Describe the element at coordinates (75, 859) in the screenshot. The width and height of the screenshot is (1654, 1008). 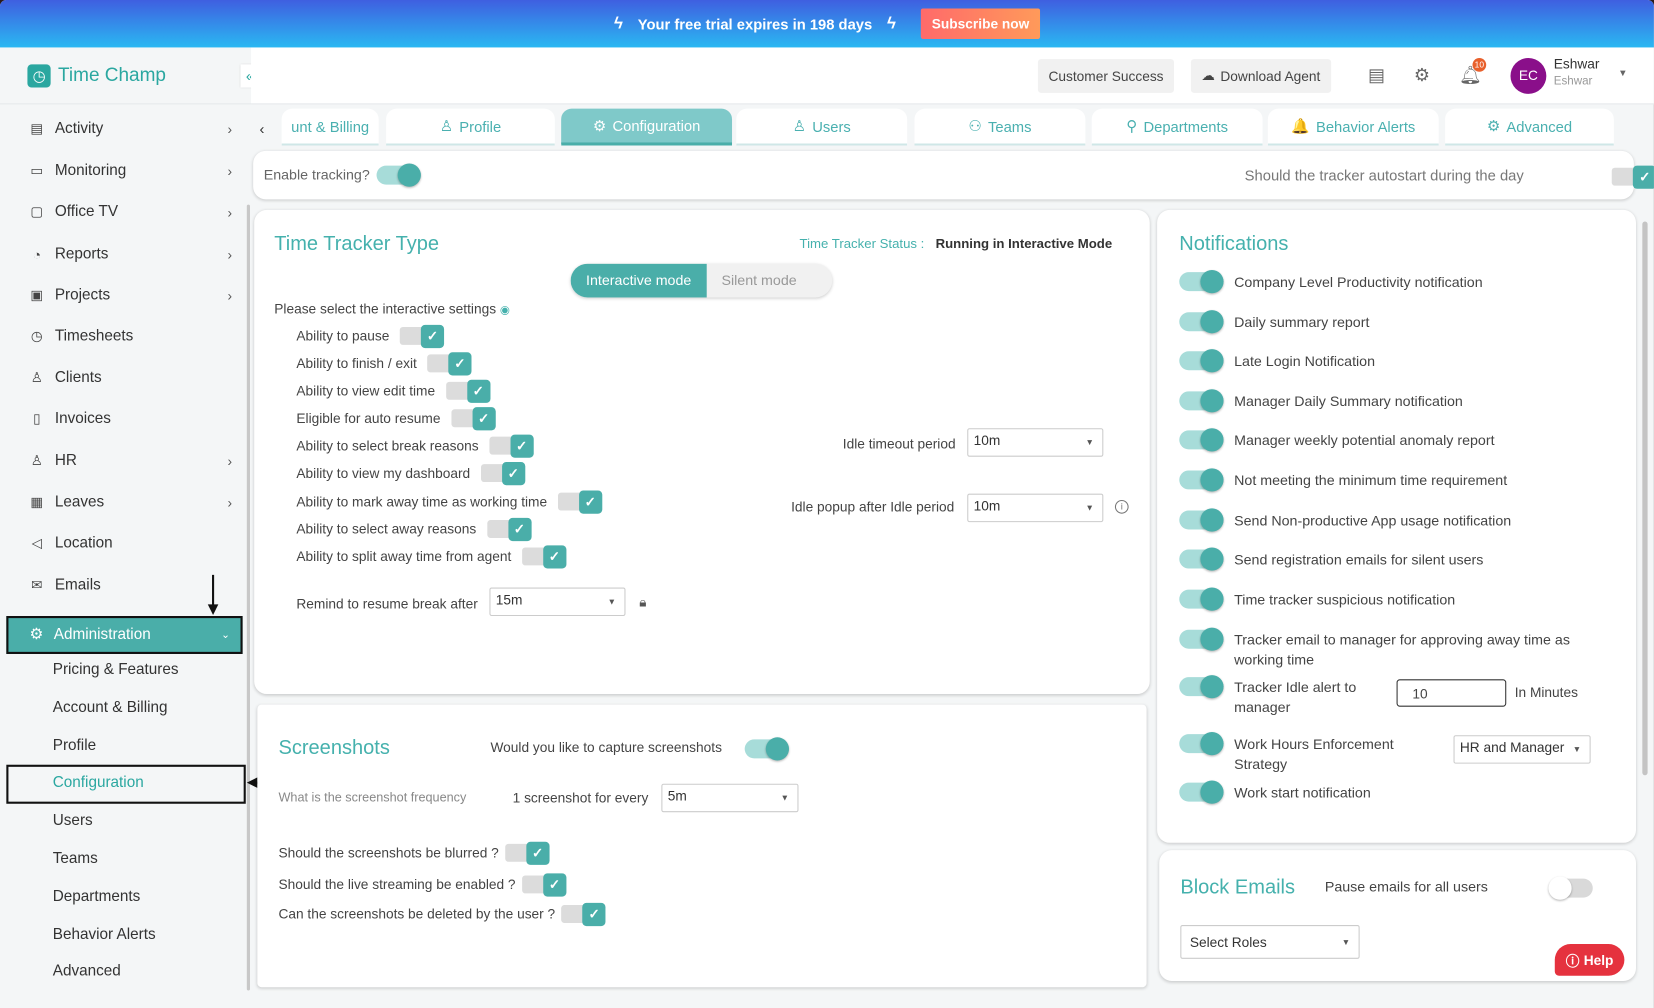
I see `sidebar-subitem-teams: Teams` at that location.